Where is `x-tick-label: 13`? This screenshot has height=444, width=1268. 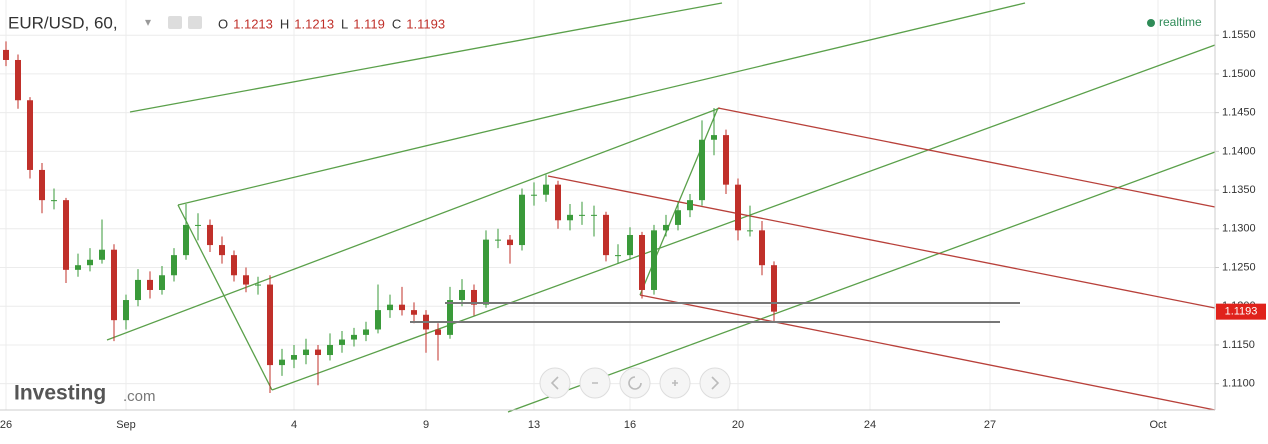 x-tick-label: 13 is located at coordinates (534, 425).